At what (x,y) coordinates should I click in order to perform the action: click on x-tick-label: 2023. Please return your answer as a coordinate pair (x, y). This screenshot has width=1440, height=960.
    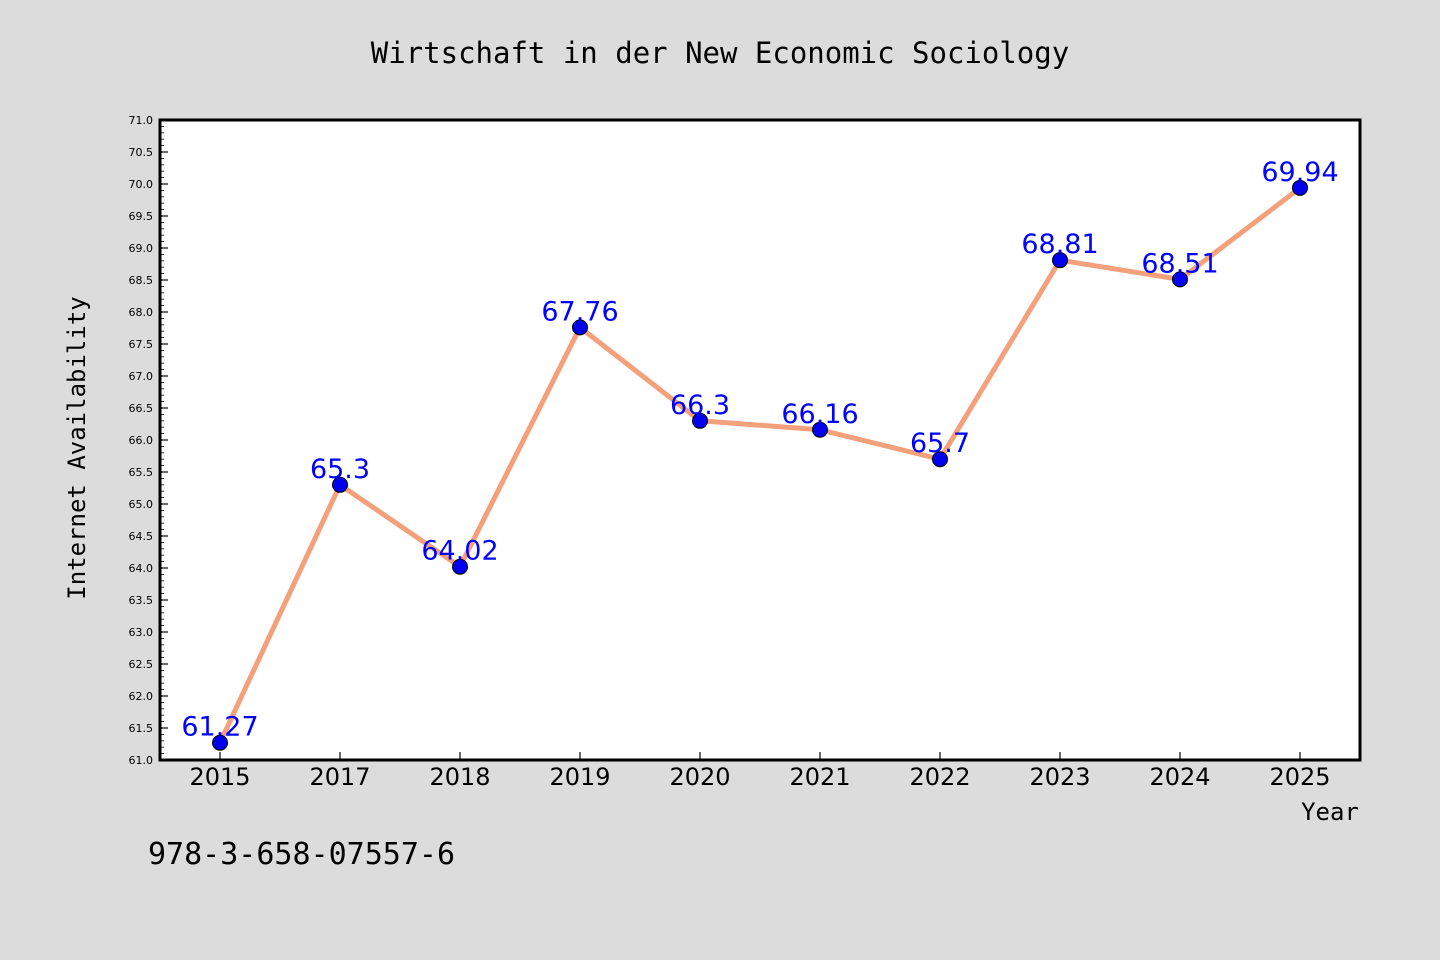
    Looking at the image, I should click on (1059, 777).